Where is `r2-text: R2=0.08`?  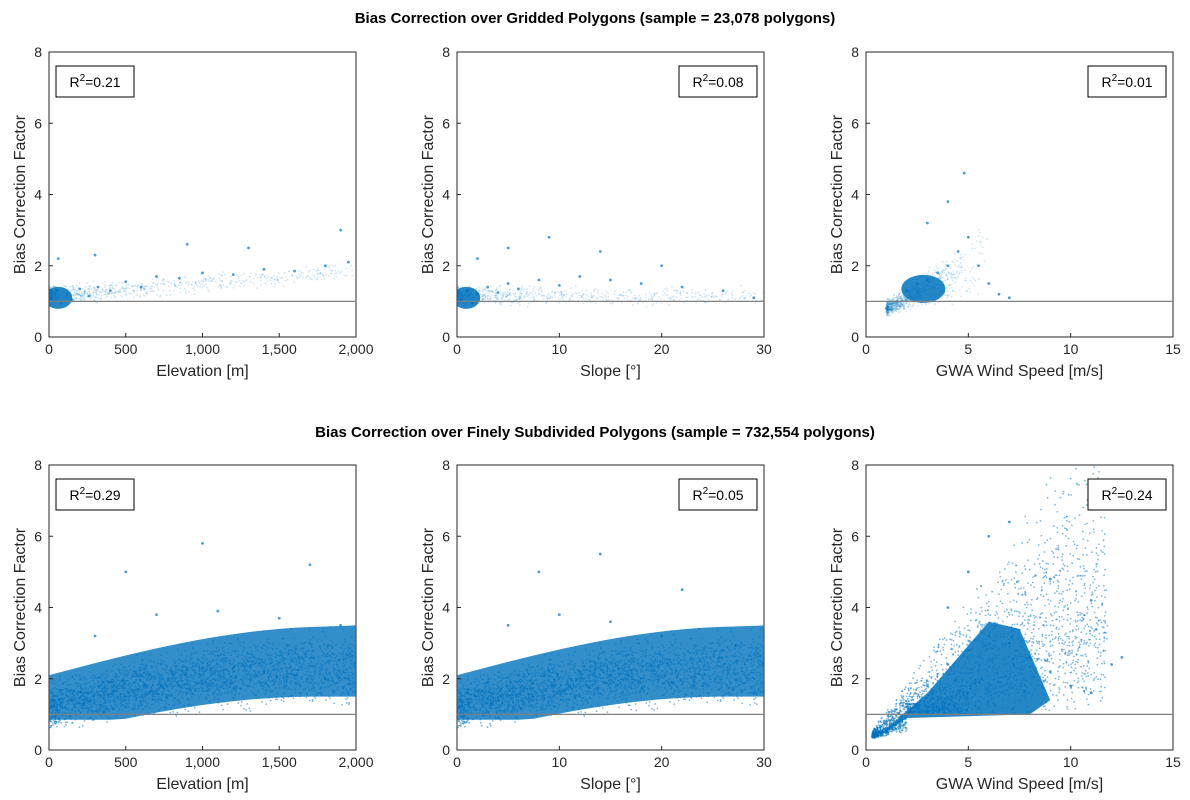 r2-text: R2=0.08 is located at coordinates (717, 81).